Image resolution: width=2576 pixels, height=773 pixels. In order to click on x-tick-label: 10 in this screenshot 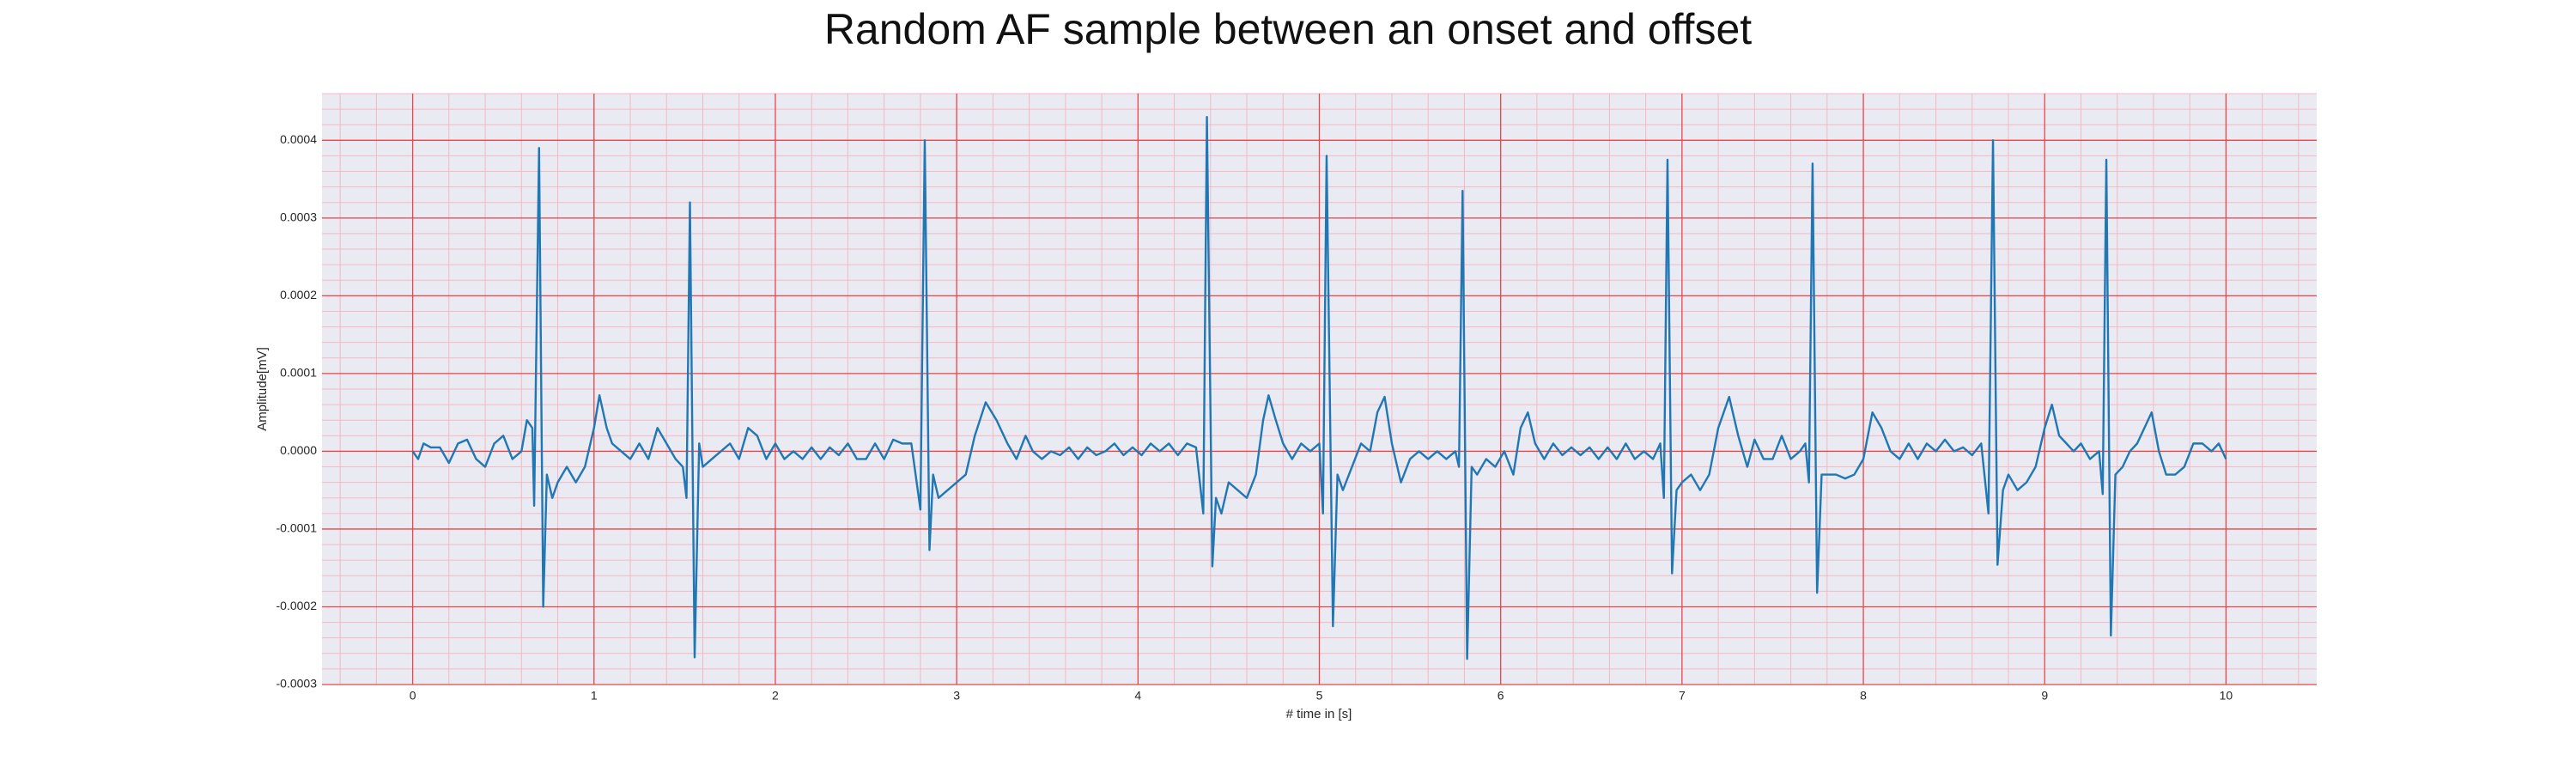, I will do `click(2226, 696)`.